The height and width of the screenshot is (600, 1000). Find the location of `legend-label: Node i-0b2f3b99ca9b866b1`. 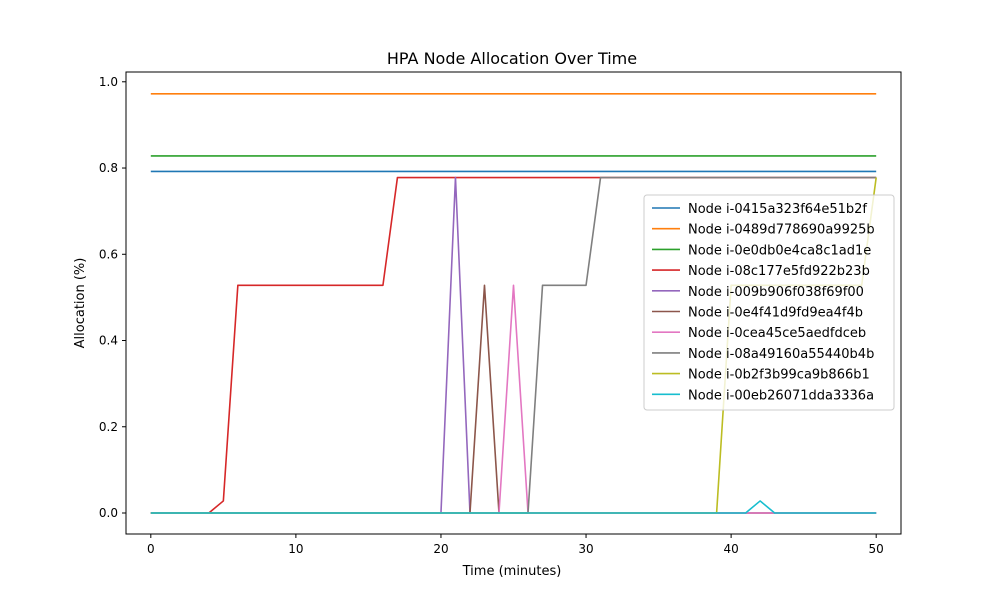

legend-label: Node i-0b2f3b99ca9b866b1 is located at coordinates (779, 375).